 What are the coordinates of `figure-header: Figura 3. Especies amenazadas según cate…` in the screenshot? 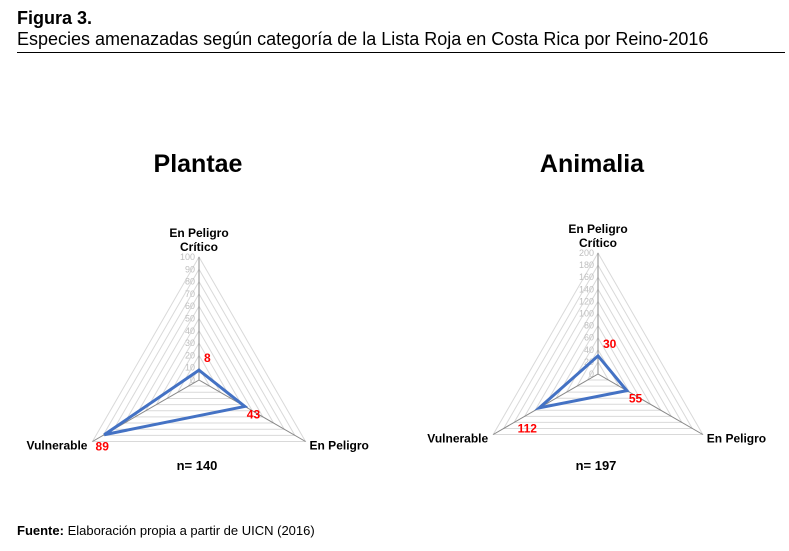 It's located at (401, 30).